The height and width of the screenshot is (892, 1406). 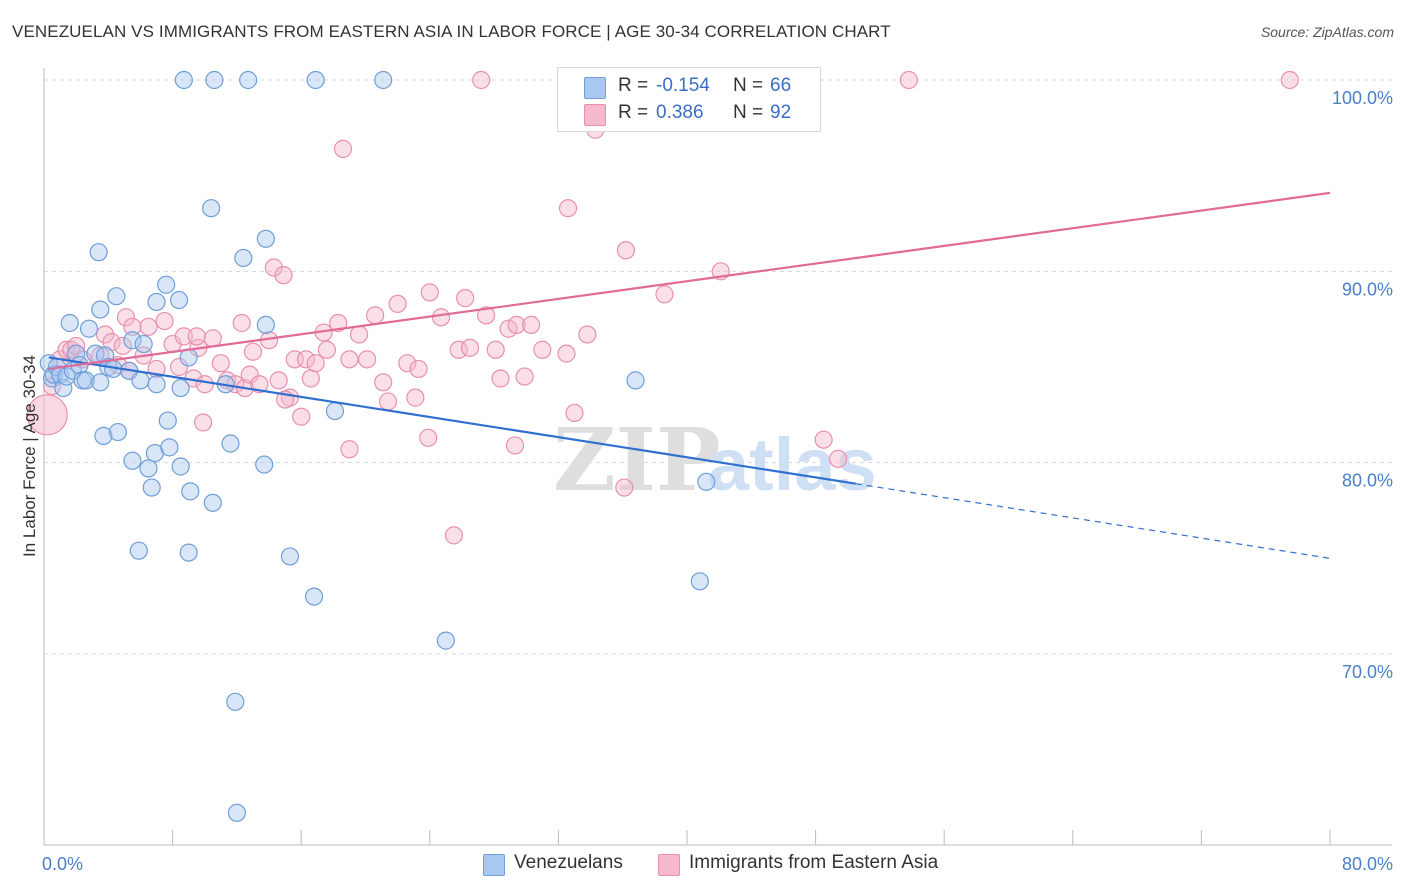 I want to click on bottom-legend-label: Venezuelans, so click(x=568, y=862).